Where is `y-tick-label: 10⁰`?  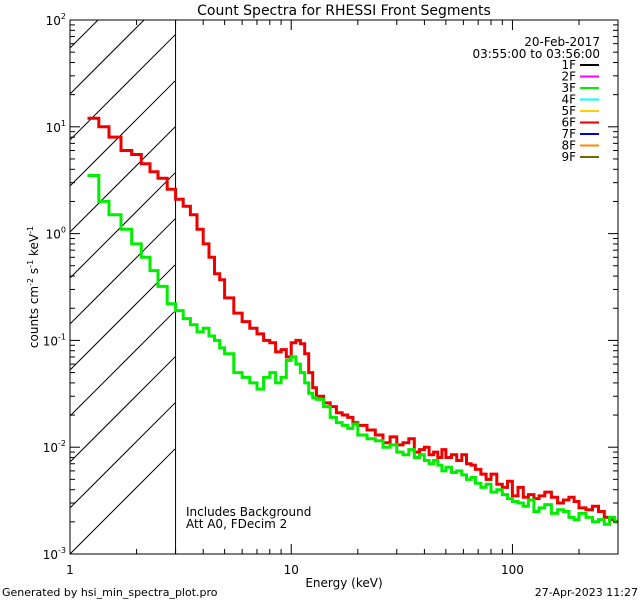
y-tick-label: 10⁰ is located at coordinates (56, 234).